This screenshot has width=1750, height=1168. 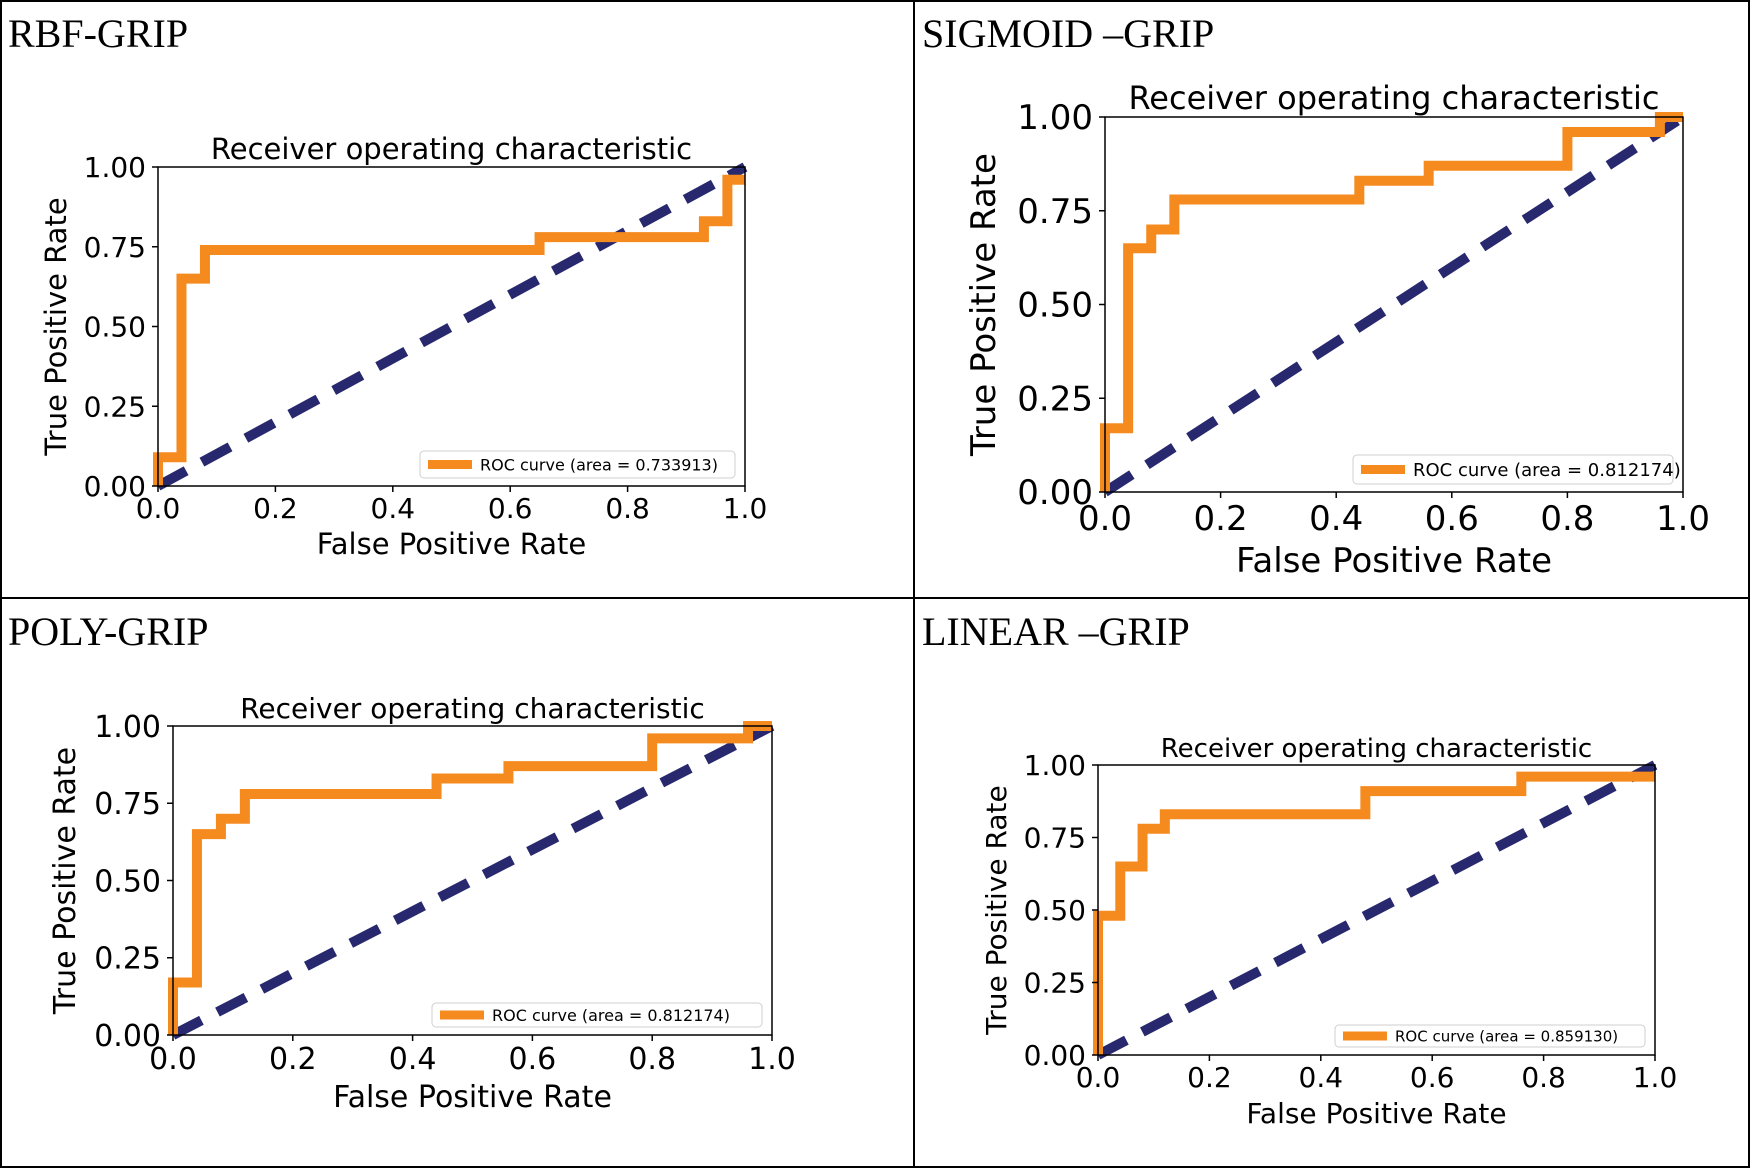 I want to click on chart-3-y-tick-label: 0.00, so click(x=1055, y=1055).